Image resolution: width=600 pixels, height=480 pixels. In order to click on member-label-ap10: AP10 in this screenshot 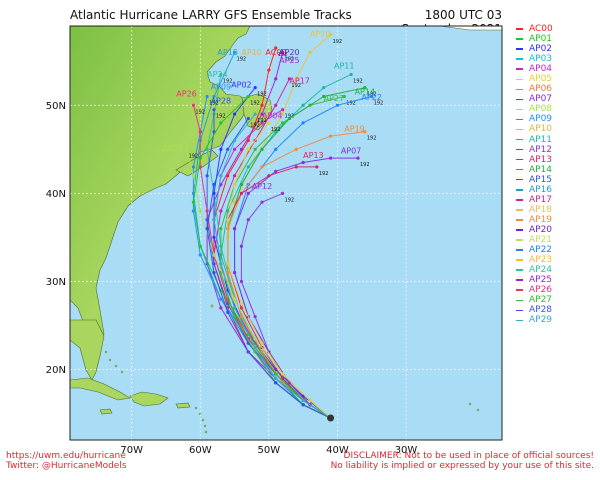, I will do `click(251, 52)`.